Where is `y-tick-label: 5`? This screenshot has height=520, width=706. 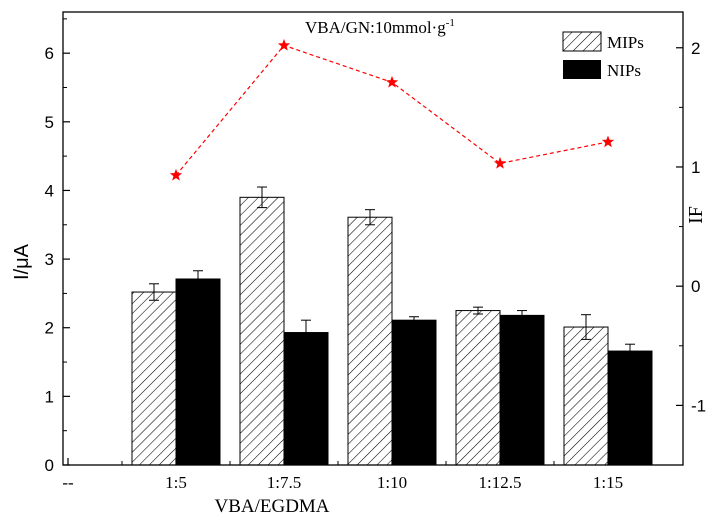
y-tick-label: 5 is located at coordinates (49, 122).